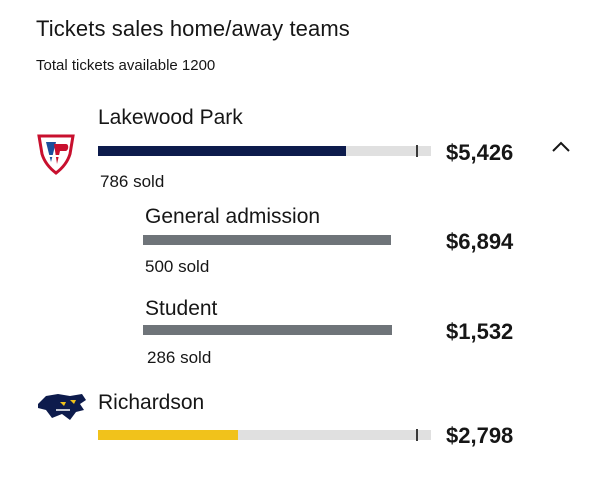  Describe the element at coordinates (126, 65) in the screenshot. I see `card-subtitle: Total tickets available 1200` at that location.